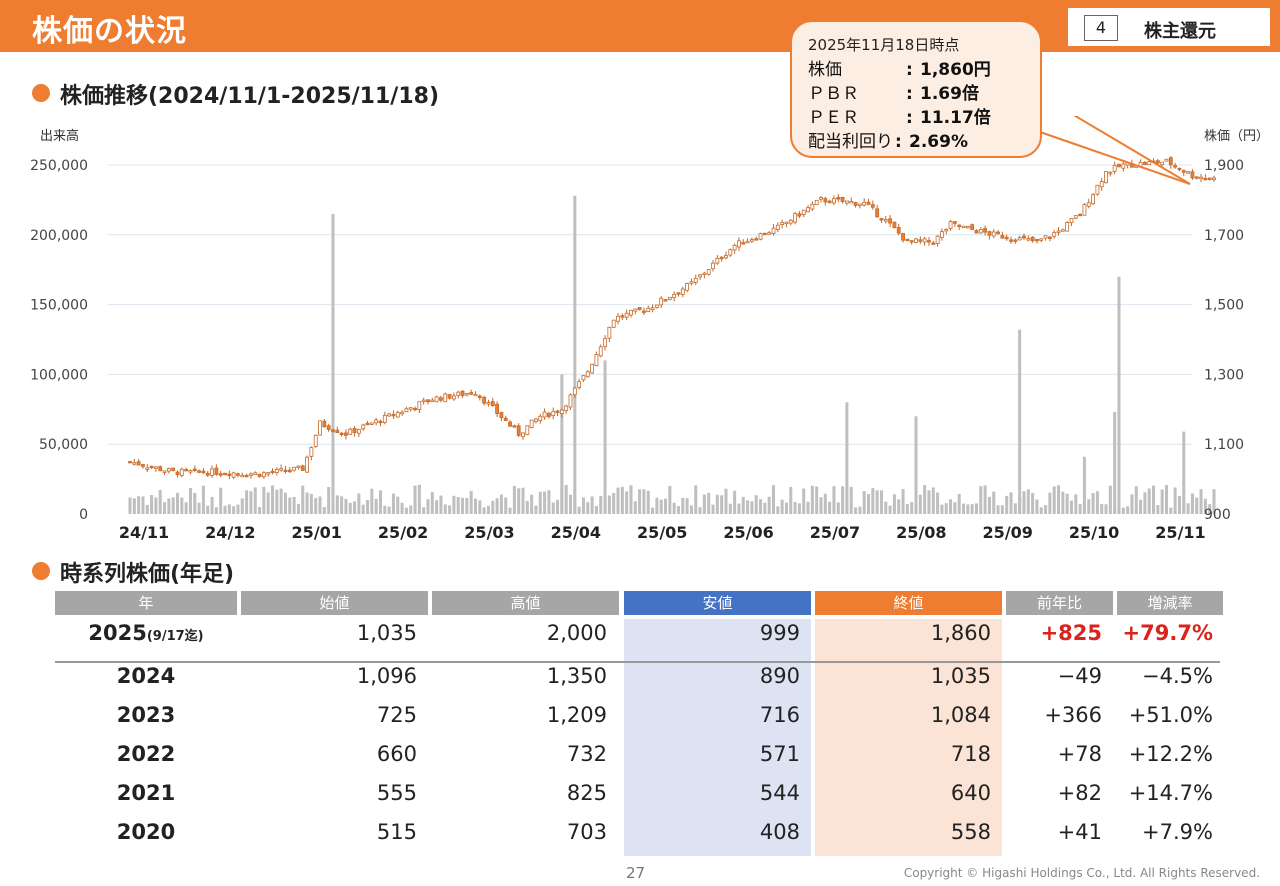 This screenshot has width=1280, height=886. Describe the element at coordinates (1224, 375) in the screenshot. I see `y-right-tick-label: 1,300` at that location.